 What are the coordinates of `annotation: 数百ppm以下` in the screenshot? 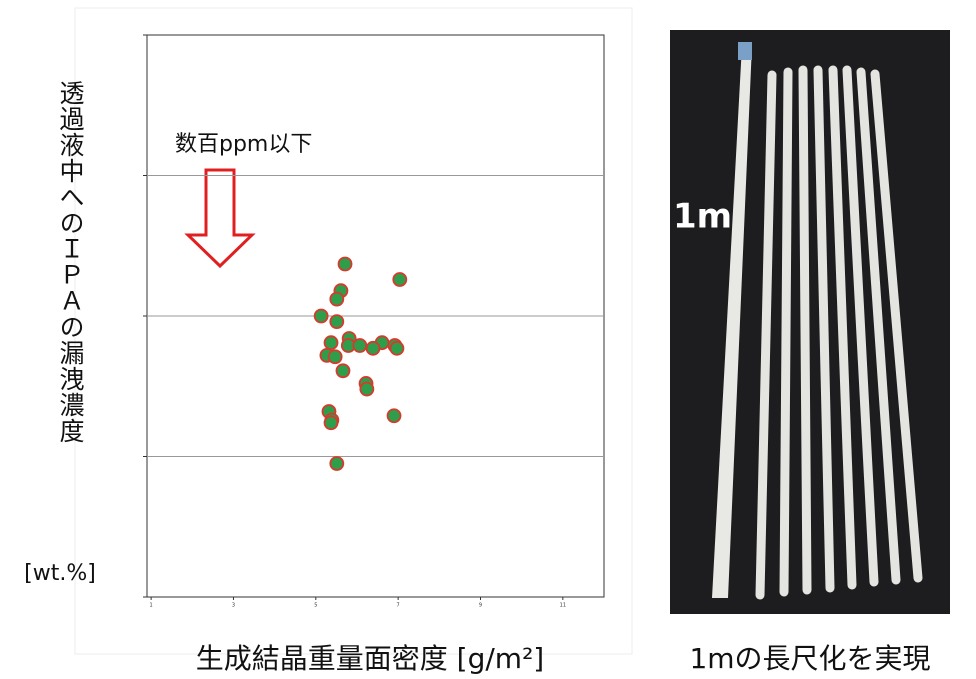 It's located at (243, 144).